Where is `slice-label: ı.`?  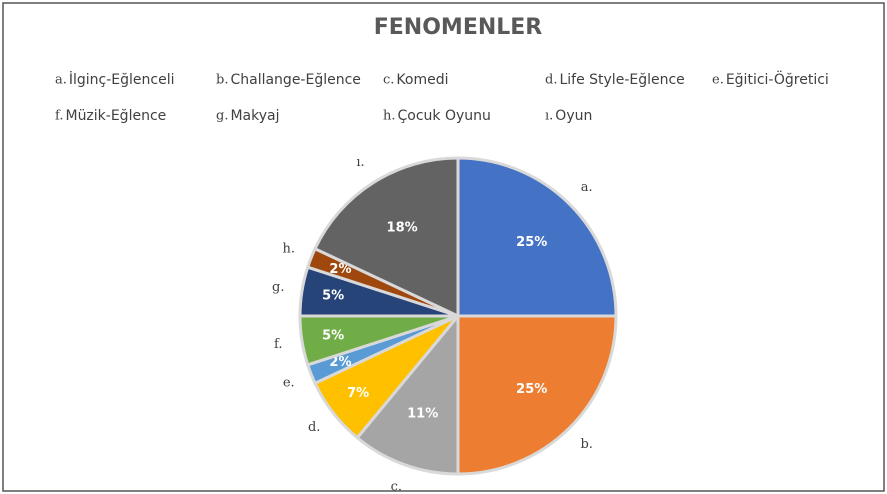 slice-label: ı. is located at coordinates (360, 162).